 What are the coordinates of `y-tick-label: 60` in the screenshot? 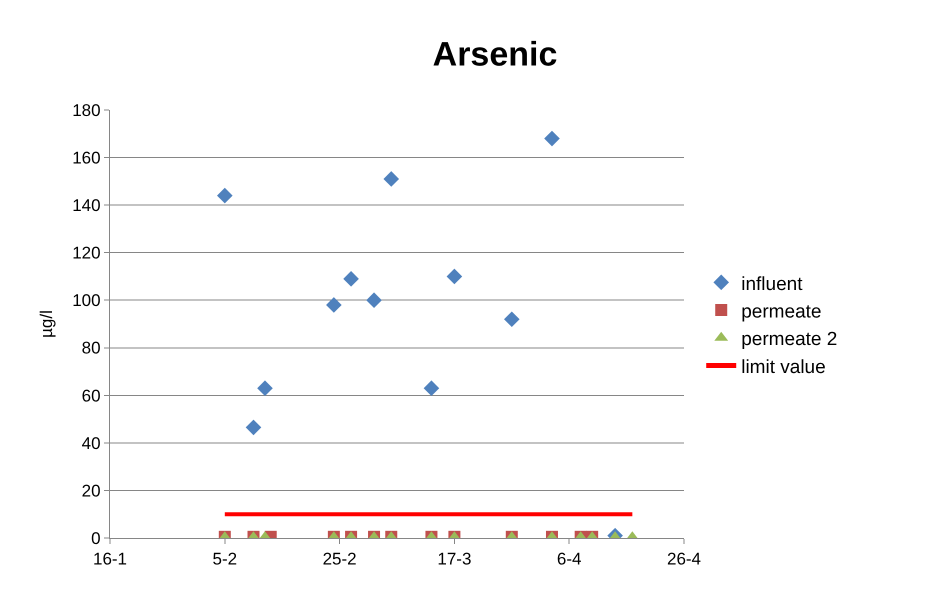 It's located at (91, 396).